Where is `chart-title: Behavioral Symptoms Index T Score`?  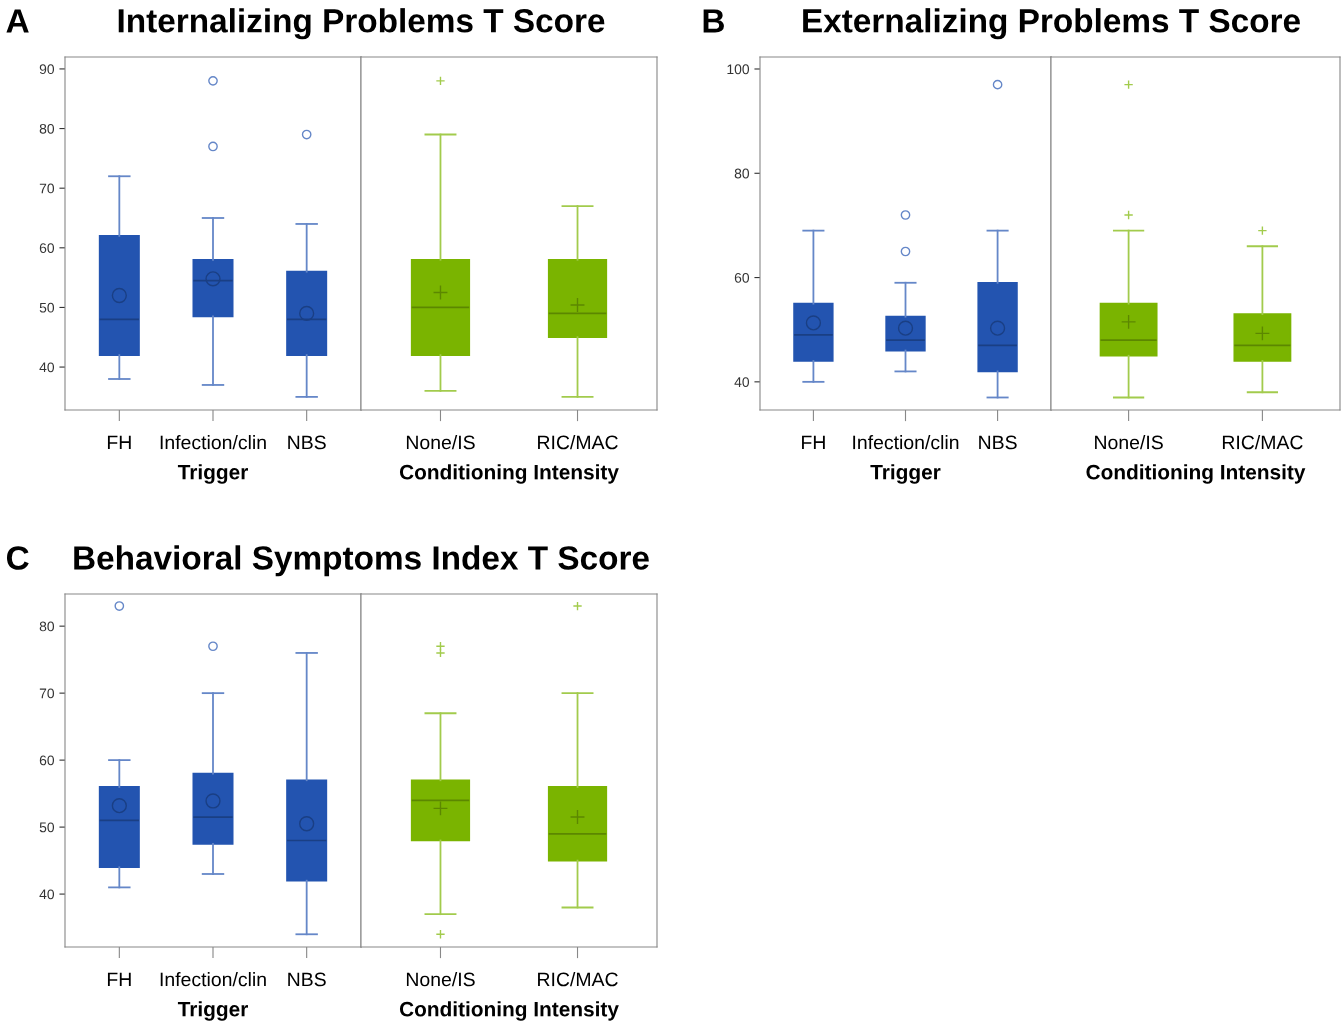 chart-title: Behavioral Symptoms Index T Score is located at coordinates (361, 561).